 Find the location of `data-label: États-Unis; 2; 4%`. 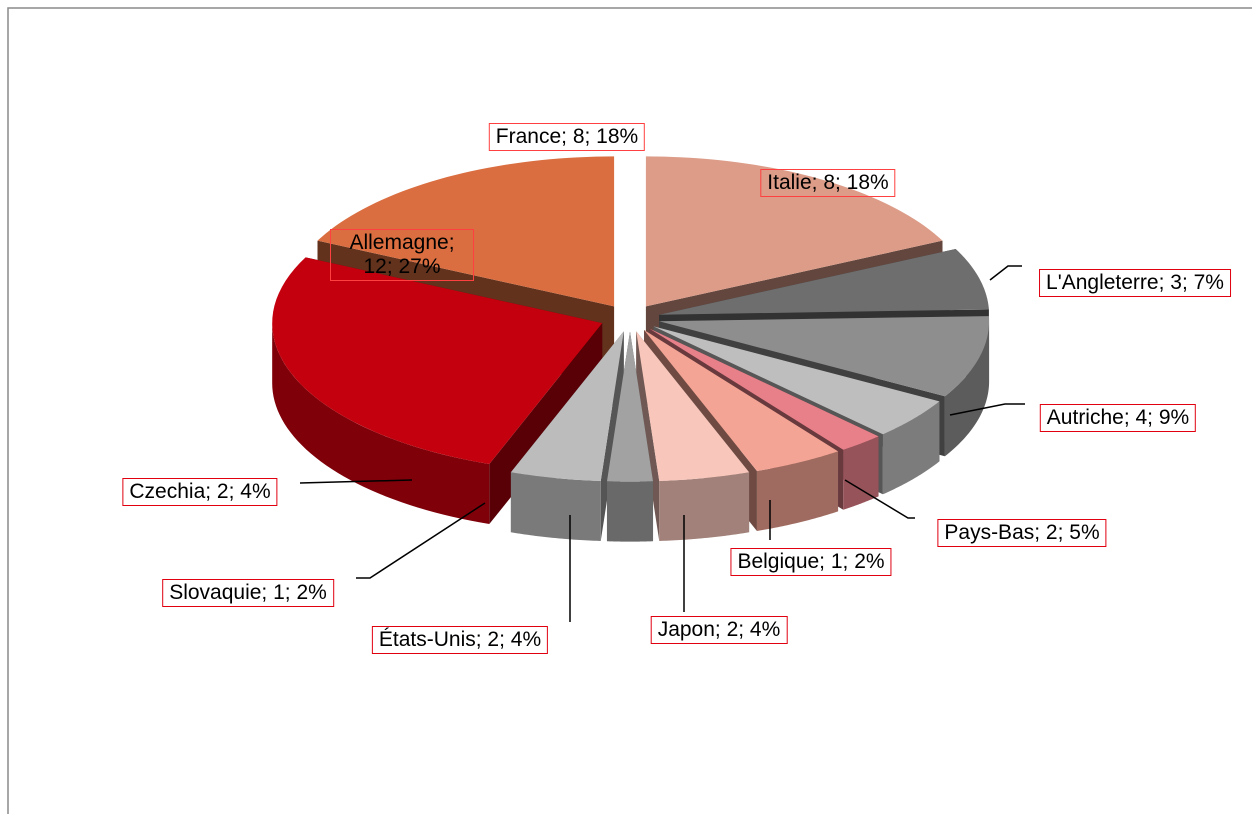

data-label: États-Unis; 2; 4% is located at coordinates (460, 640).